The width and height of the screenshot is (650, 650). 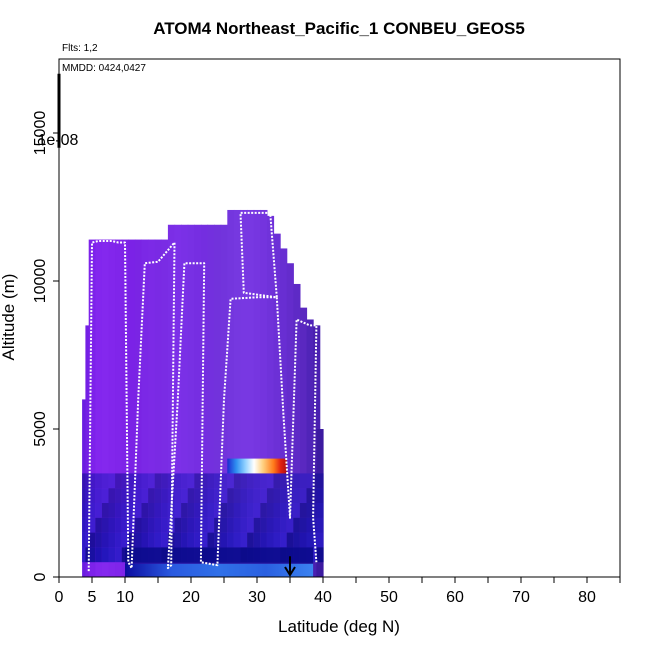 I want to click on hot-band, so click(x=257, y=466).